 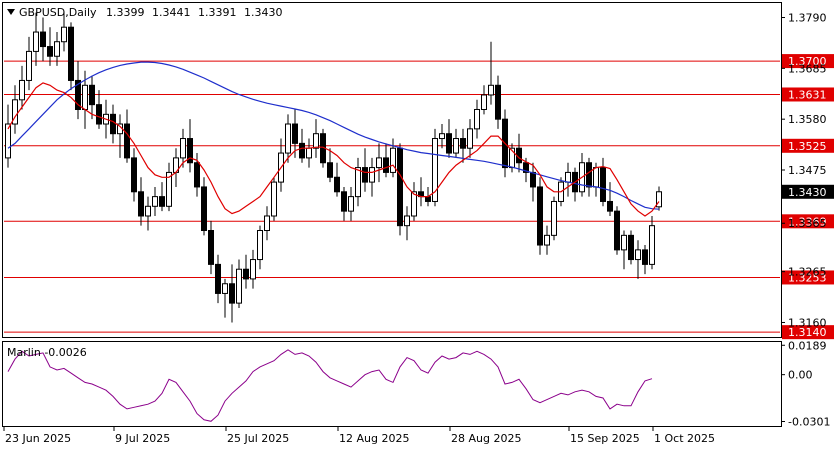 I want to click on level-label: 1.3369, so click(x=807, y=221).